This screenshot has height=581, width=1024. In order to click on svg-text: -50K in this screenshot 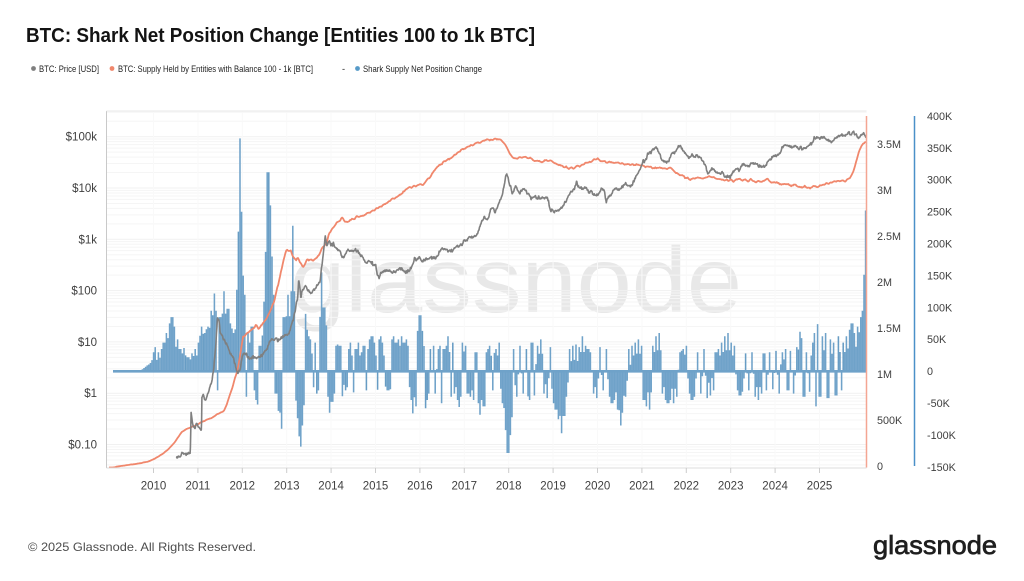, I will do `click(939, 404)`.